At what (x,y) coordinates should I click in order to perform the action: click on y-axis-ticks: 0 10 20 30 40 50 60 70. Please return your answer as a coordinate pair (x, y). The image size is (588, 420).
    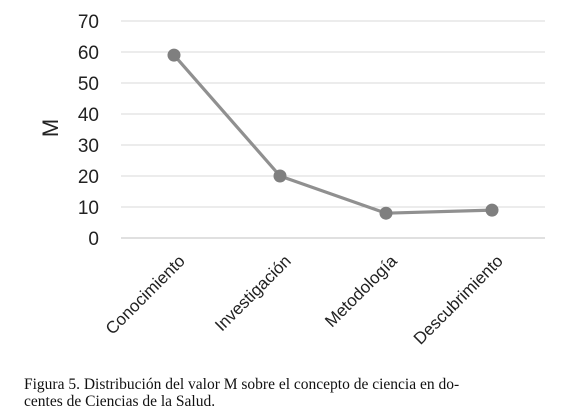
    Looking at the image, I should click on (88, 131).